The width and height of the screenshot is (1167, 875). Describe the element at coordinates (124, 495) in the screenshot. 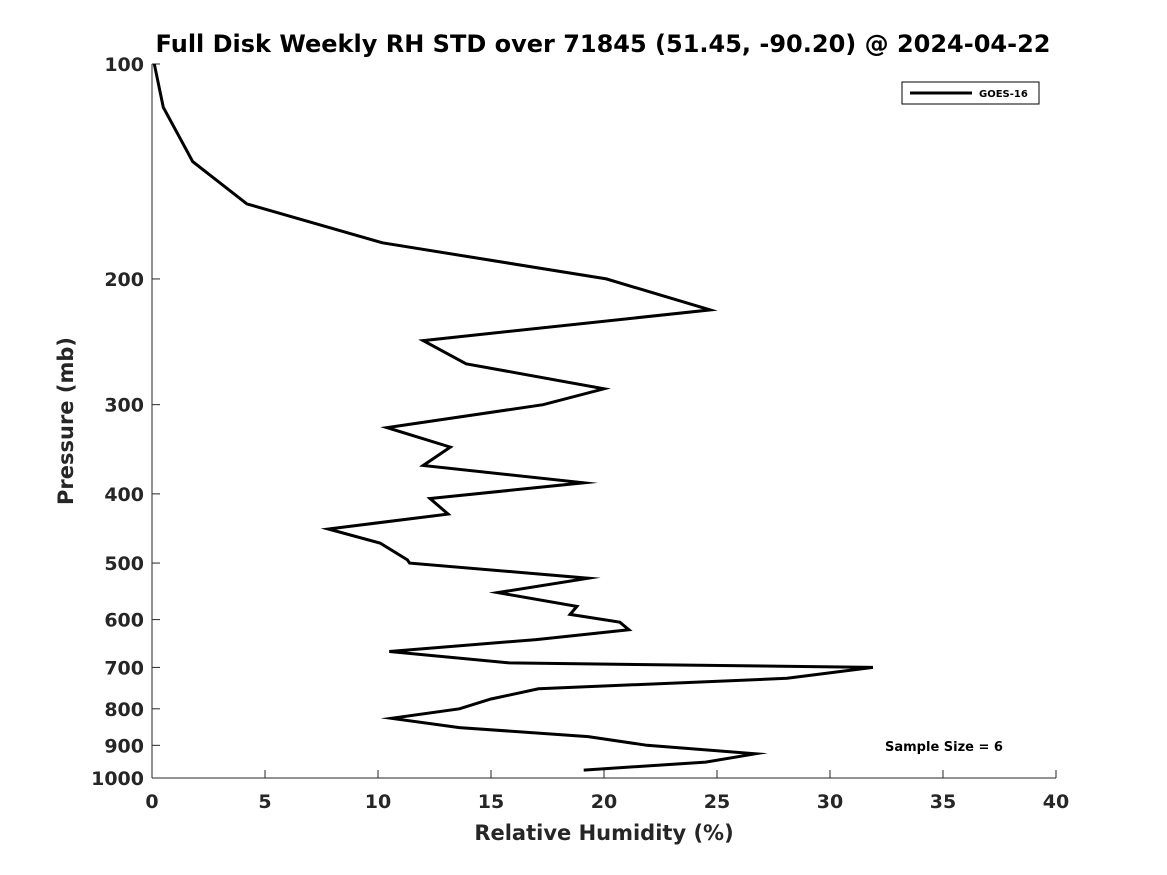

I see `y-tick-label: 400` at that location.